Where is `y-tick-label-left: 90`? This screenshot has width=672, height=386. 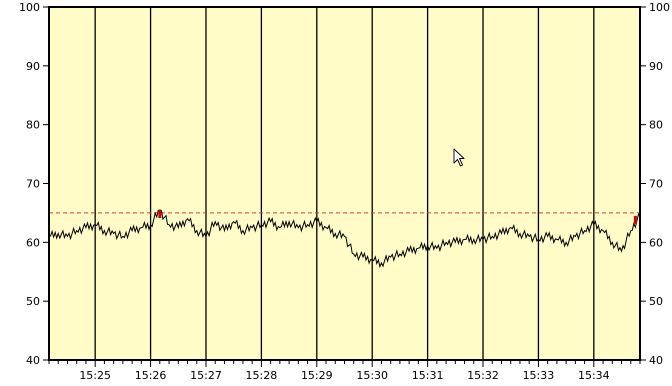 y-tick-label-left: 90 is located at coordinates (33, 66).